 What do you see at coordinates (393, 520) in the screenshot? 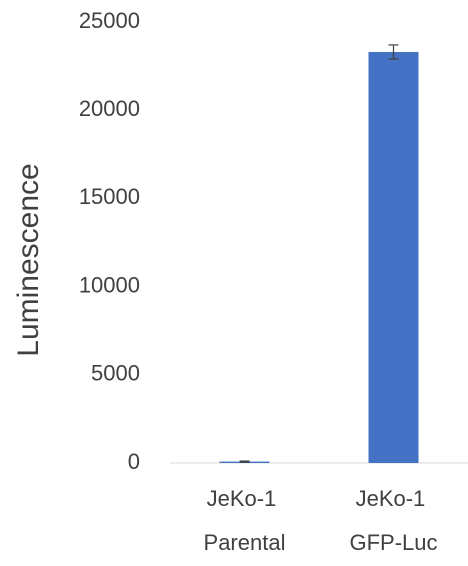
I see `x-tick-label: JeKo-1 GFP-Luc` at bounding box center [393, 520].